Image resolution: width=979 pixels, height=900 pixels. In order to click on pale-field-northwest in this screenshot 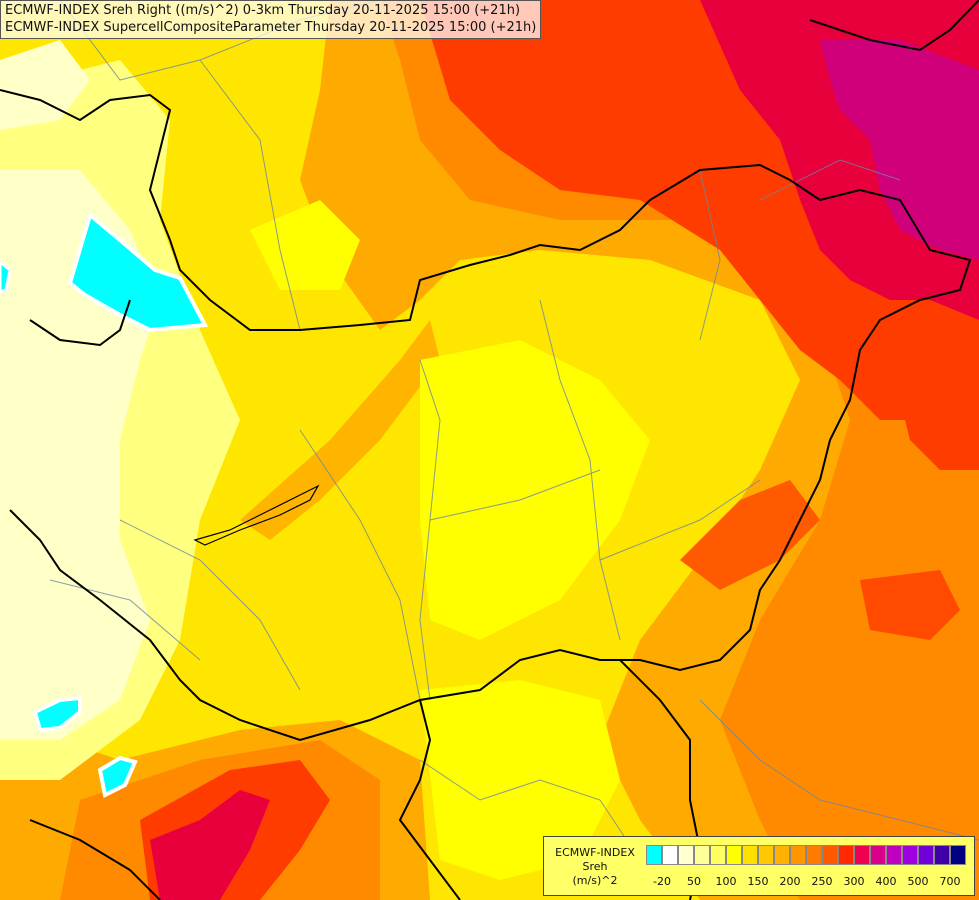, I will do `click(45, 85)`.